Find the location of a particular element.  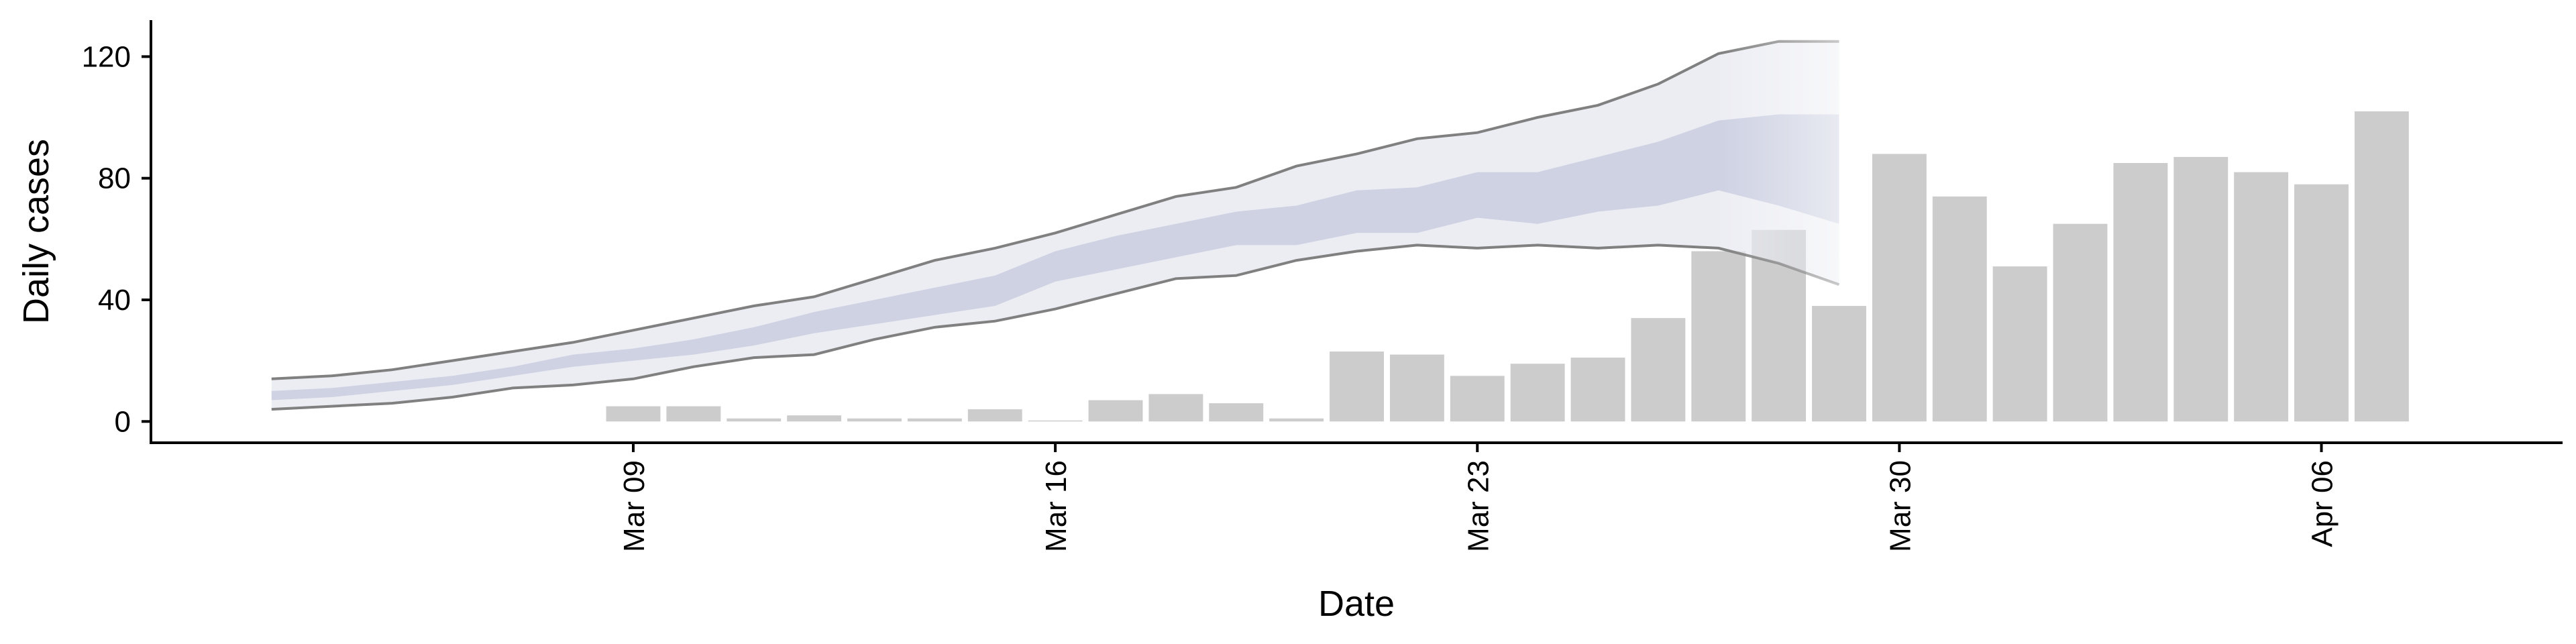

y-ticks: 0 40 80 120 is located at coordinates (116, 239).